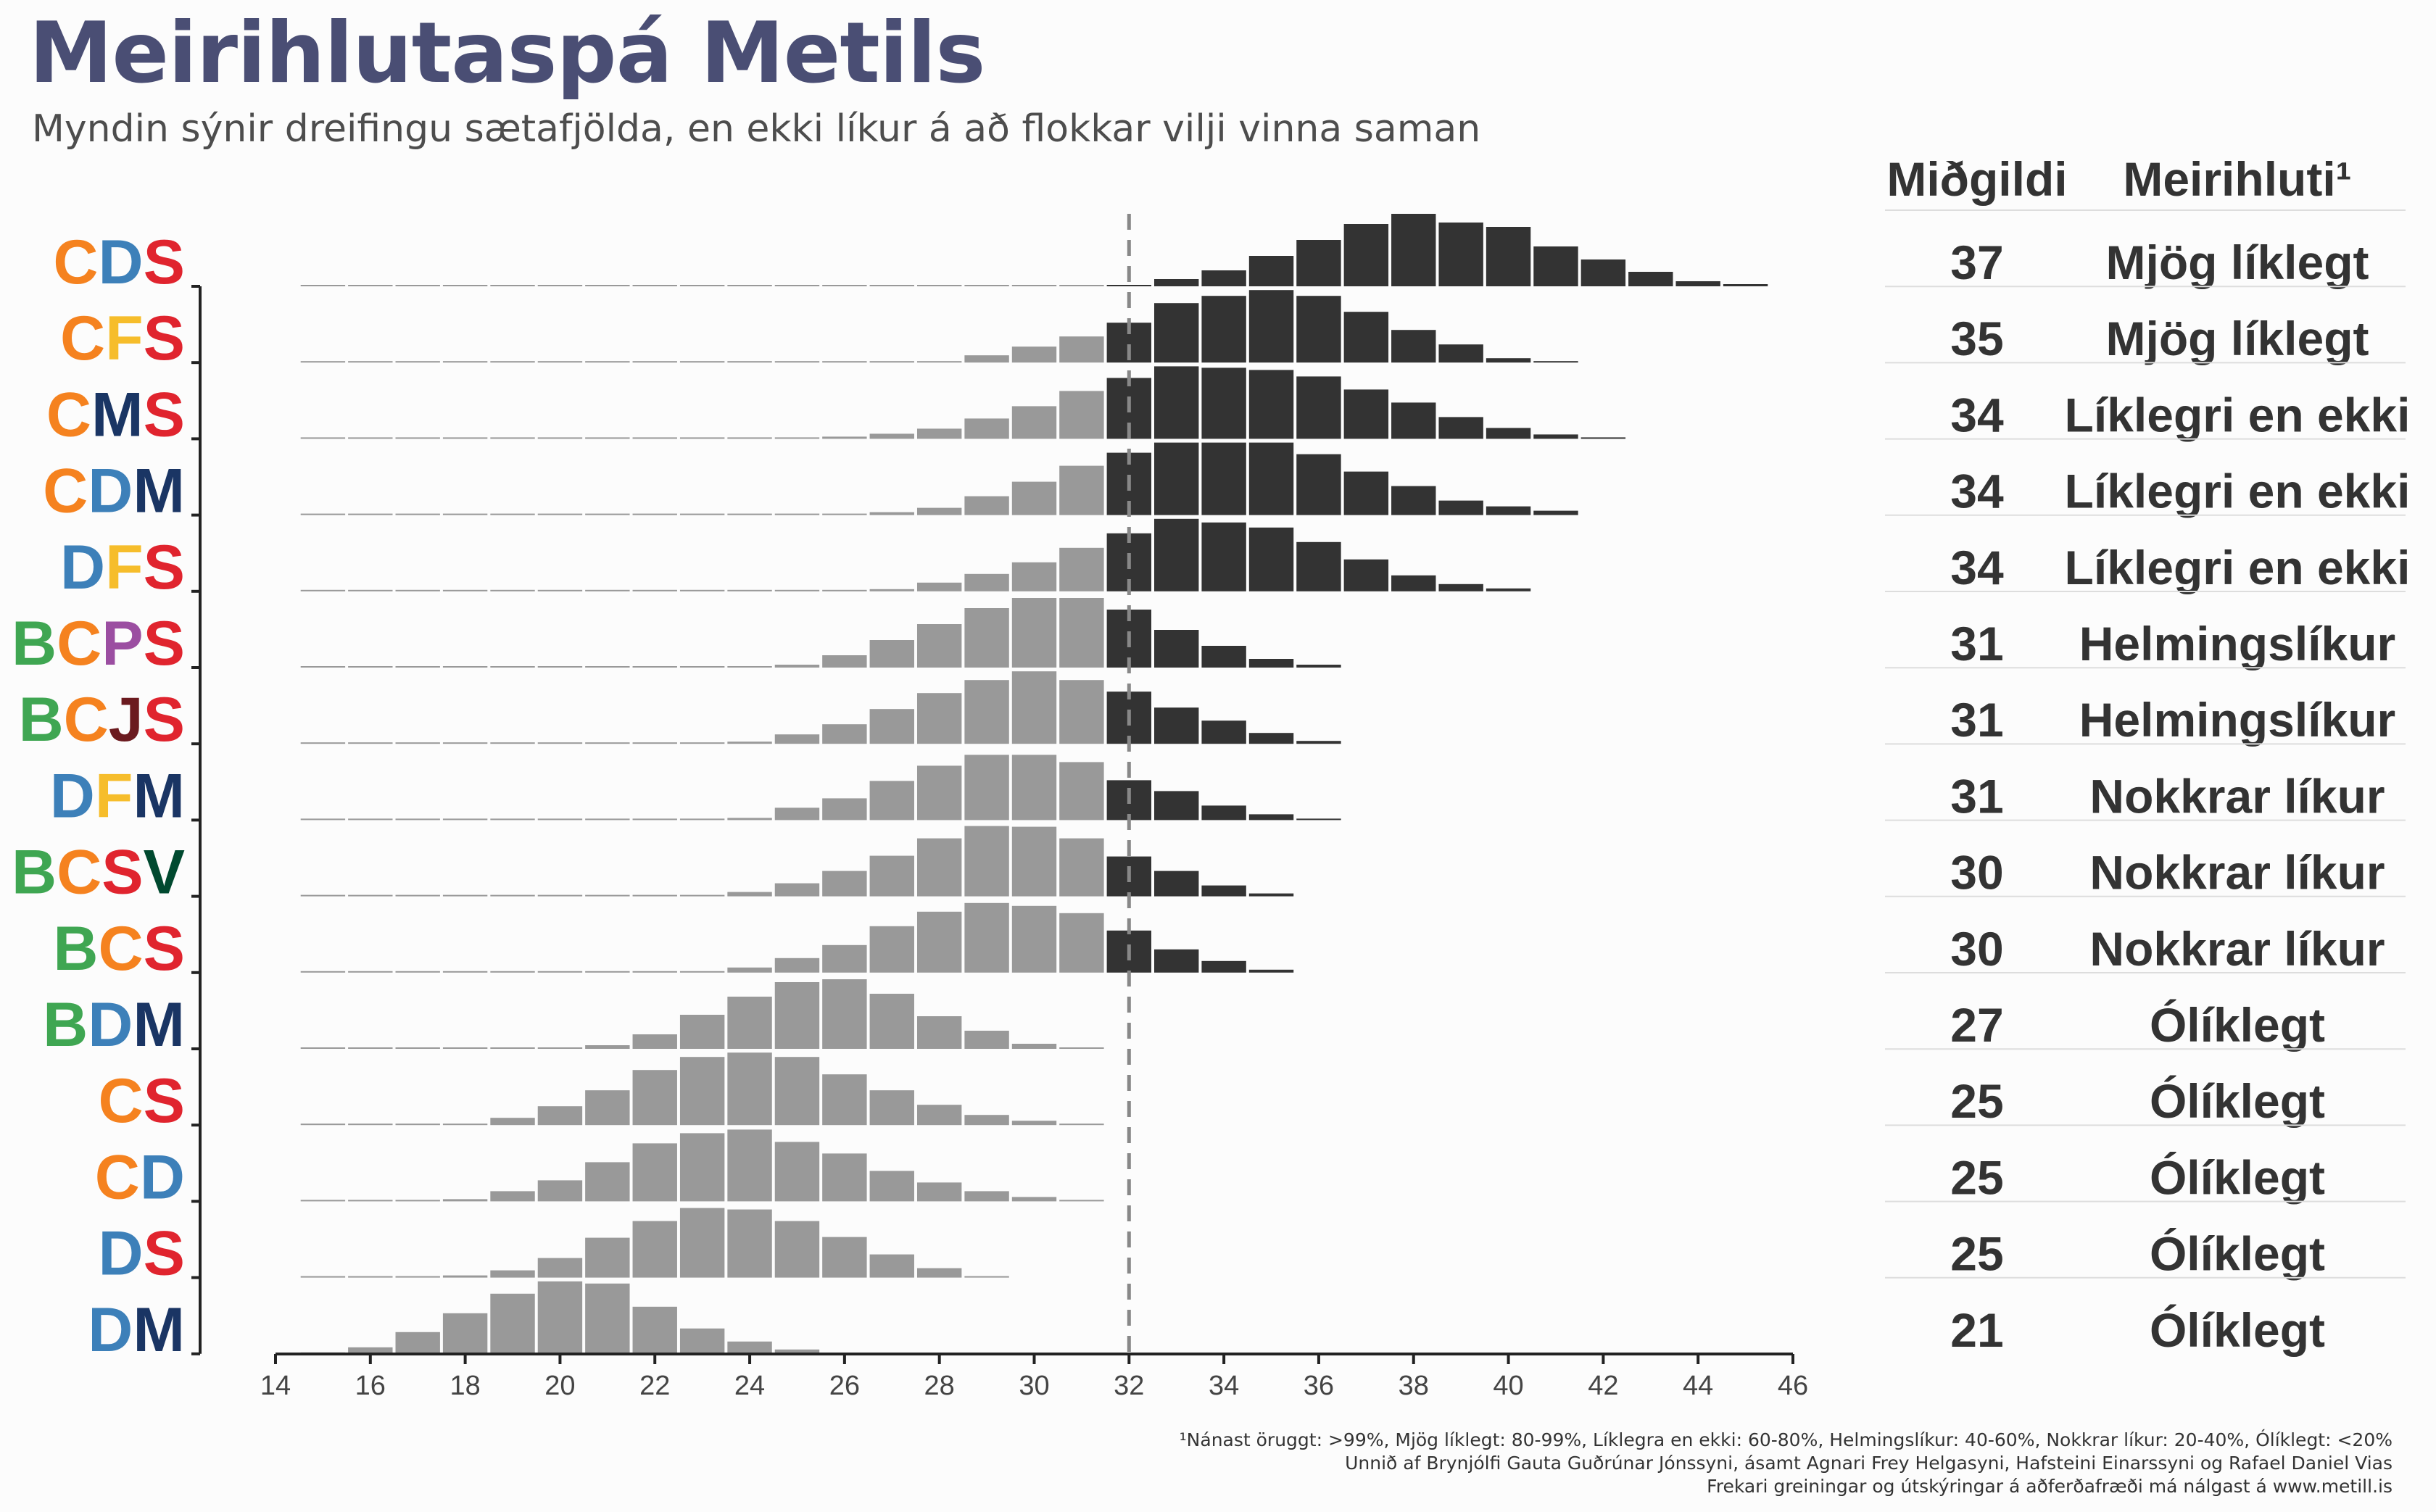  I want to click on majority-value-BDM: Ólíklegt, so click(2237, 1025).